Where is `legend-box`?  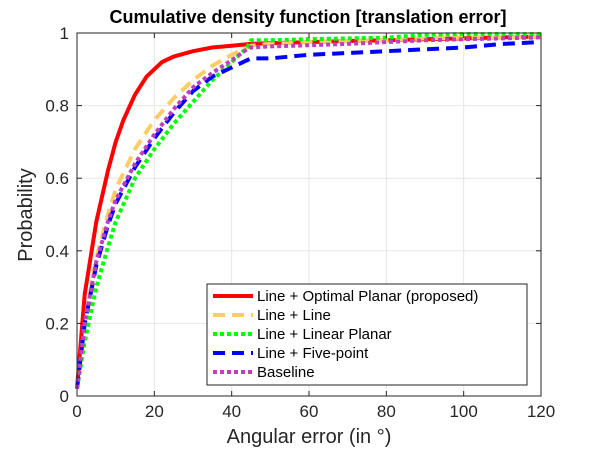
legend-box is located at coordinates (367, 334).